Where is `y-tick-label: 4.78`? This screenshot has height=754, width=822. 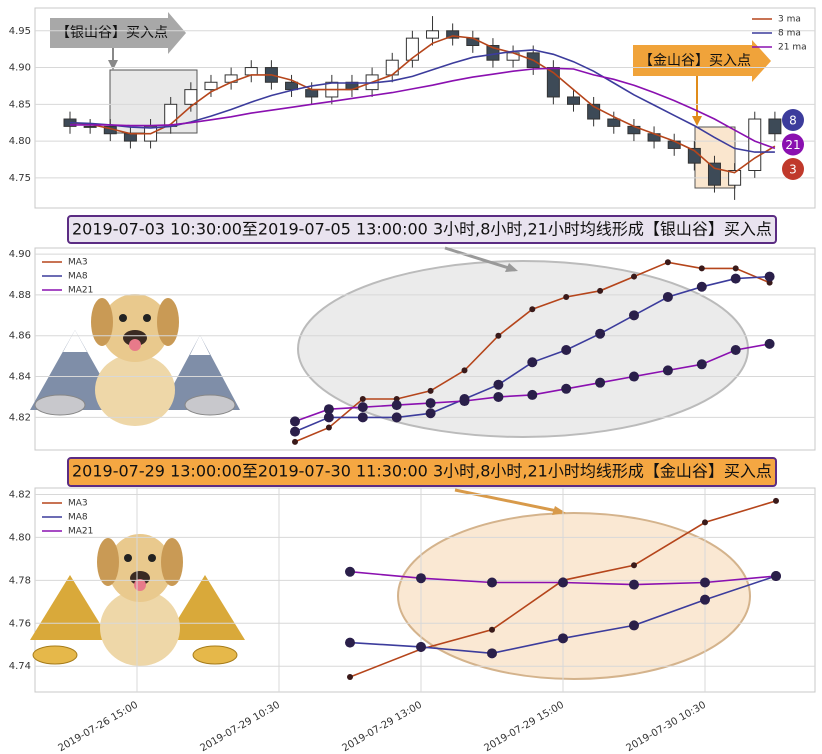
y-tick-label: 4.78 is located at coordinates (20, 580).